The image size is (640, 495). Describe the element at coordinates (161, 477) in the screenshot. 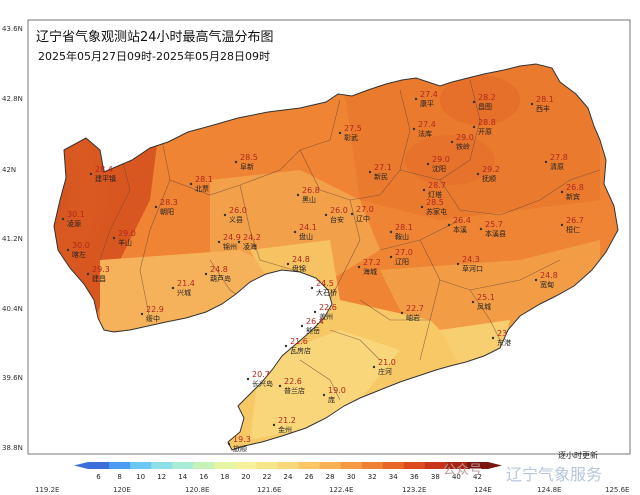

I see `colorbar-tick: 12` at that location.